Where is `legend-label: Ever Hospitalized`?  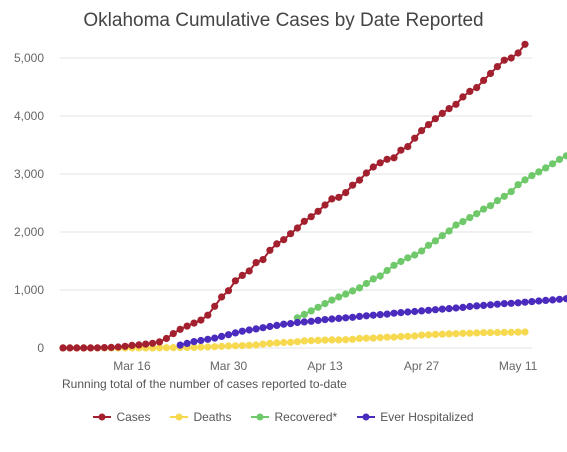
legend-label: Ever Hospitalized is located at coordinates (427, 417).